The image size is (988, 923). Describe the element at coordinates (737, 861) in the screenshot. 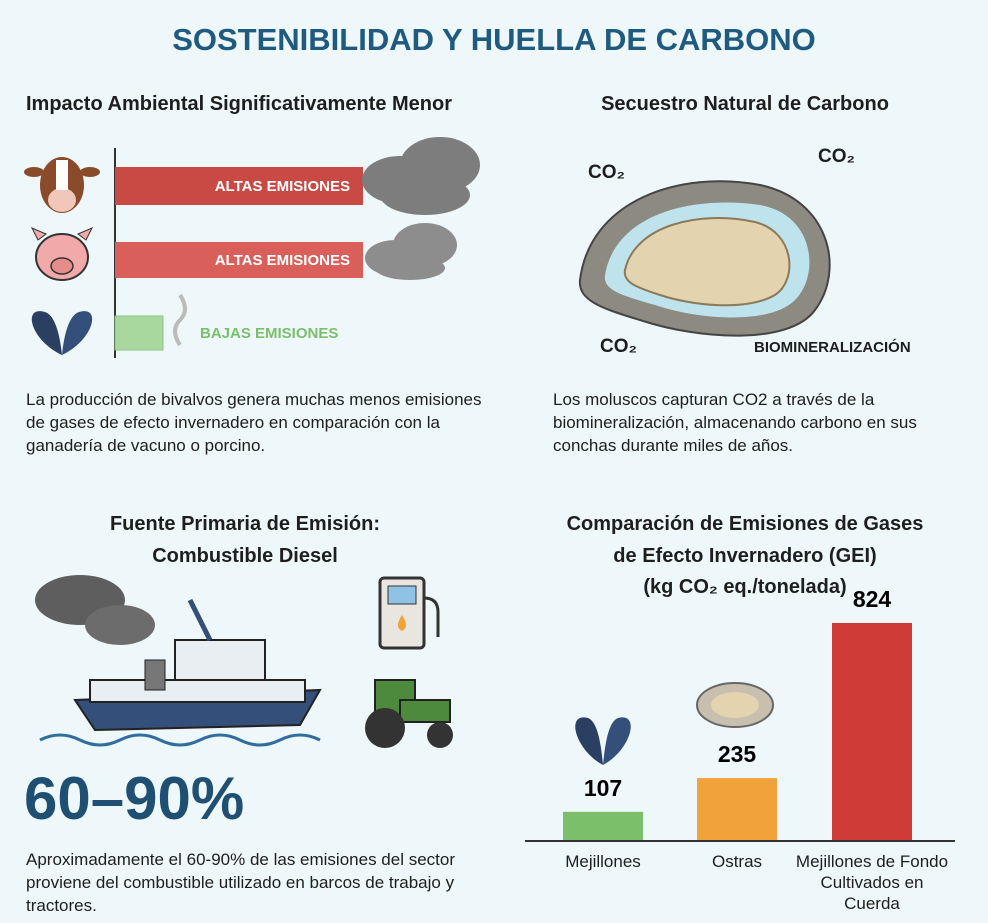

I see `x-tick-label: Ostras` at that location.